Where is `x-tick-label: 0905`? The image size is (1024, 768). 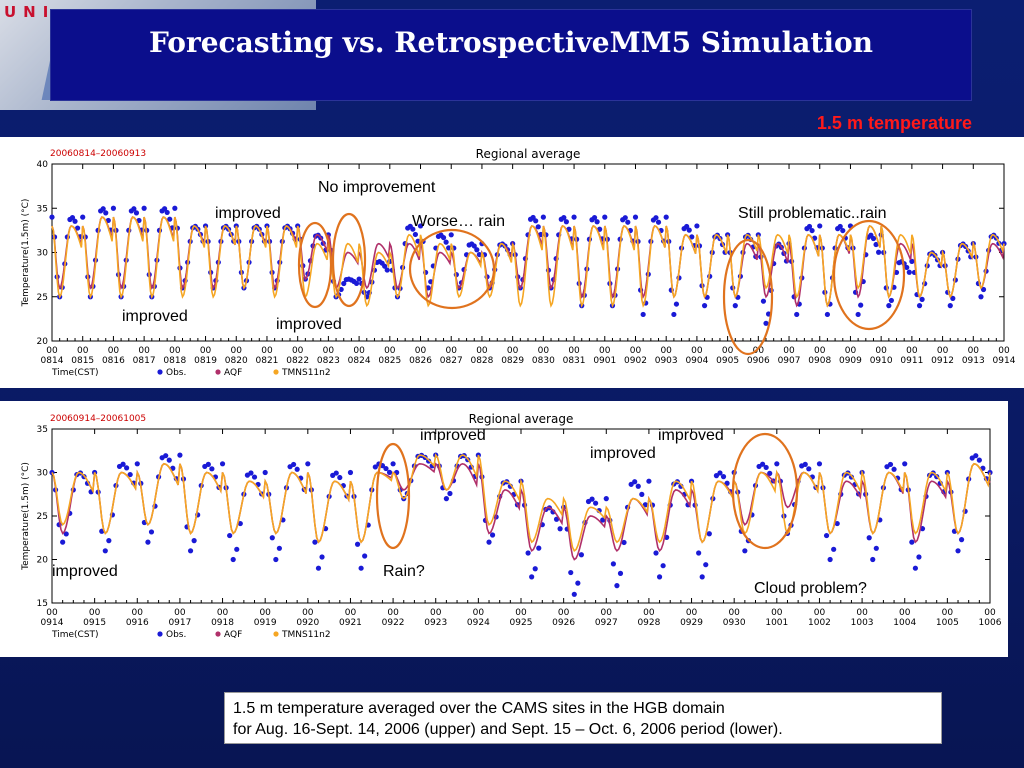
x-tick-label: 0905 is located at coordinates (727, 361).